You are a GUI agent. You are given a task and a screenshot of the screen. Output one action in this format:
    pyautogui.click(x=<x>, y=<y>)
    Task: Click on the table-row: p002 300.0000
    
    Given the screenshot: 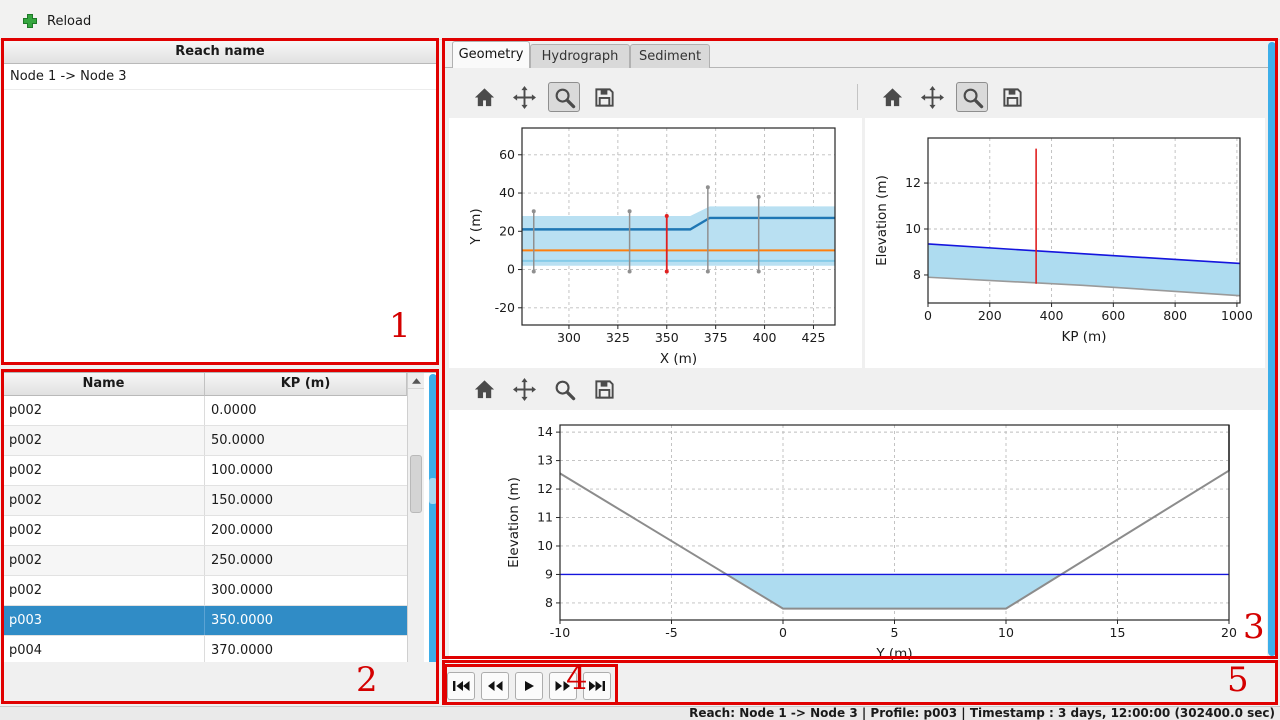 What is the action you would take?
    pyautogui.click(x=205, y=591)
    